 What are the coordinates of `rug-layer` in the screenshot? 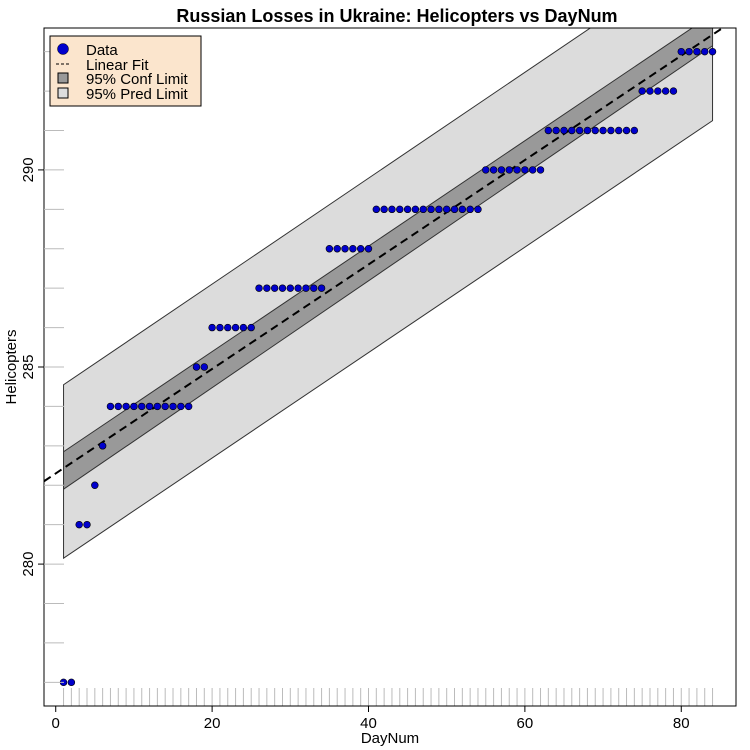 It's located at (388, 697).